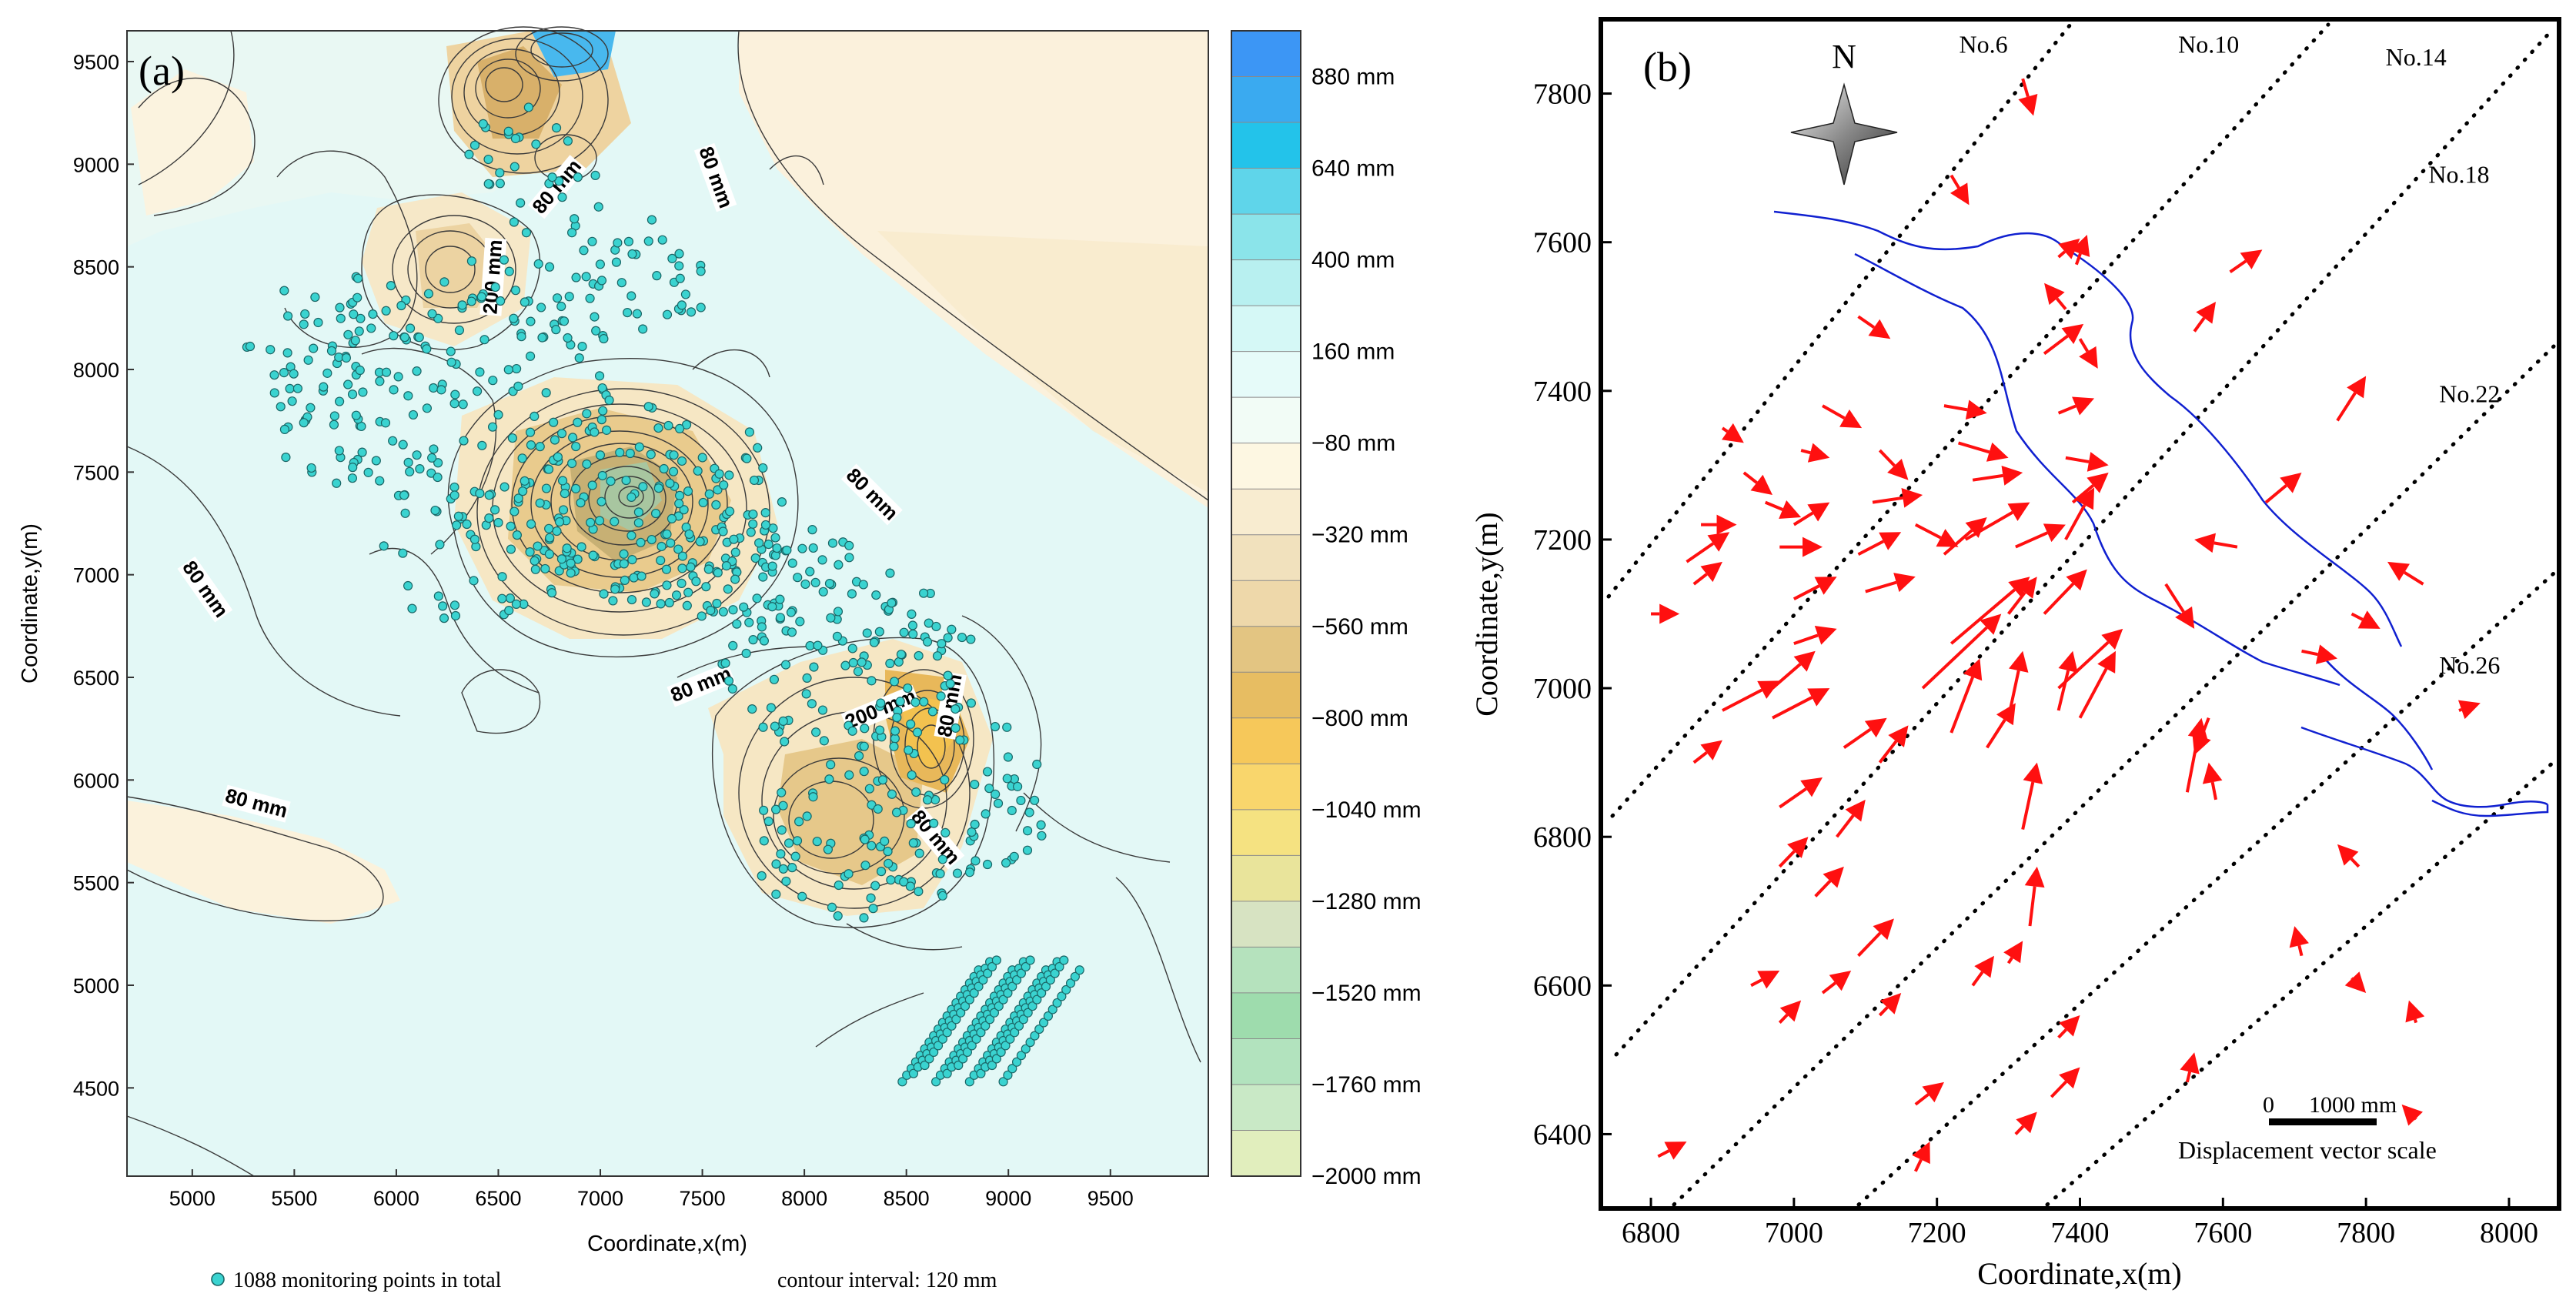  Describe the element at coordinates (1366, 1085) in the screenshot. I see `colorbar-label: −1760 mm` at that location.